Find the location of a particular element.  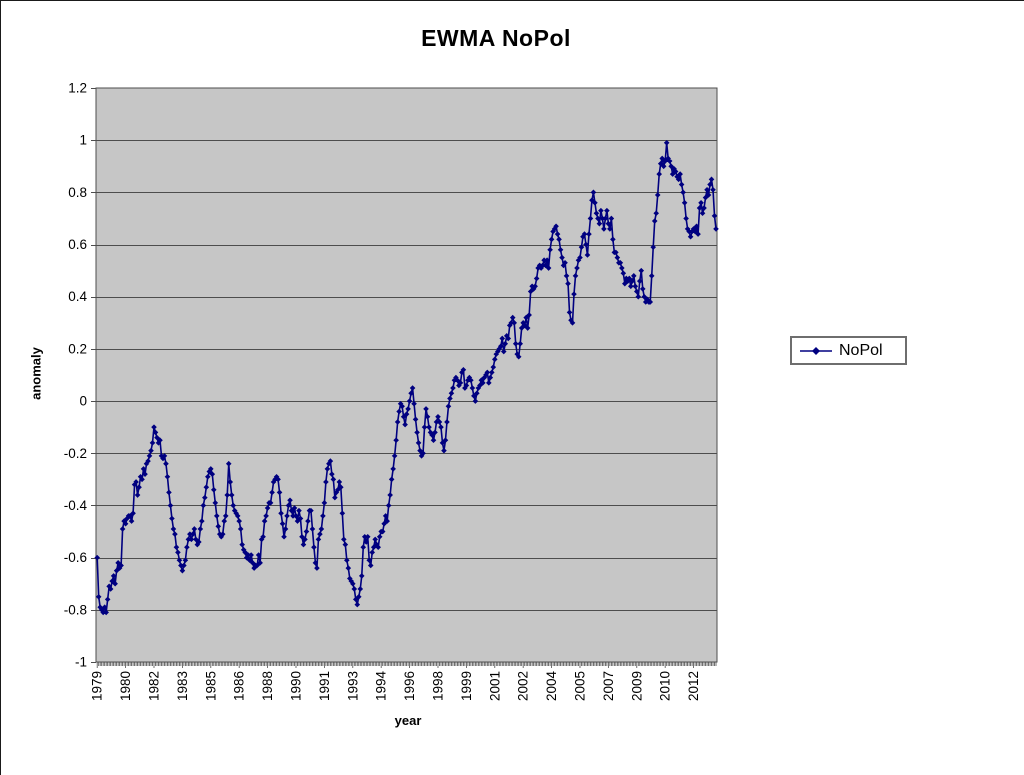

x-tick-label: 1980 is located at coordinates (125, 686).